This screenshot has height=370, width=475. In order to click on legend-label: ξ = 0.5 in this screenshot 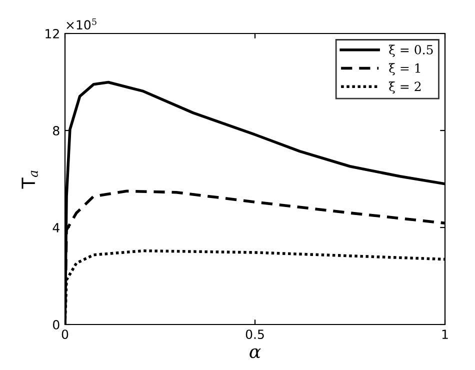, I will do `click(411, 50)`.